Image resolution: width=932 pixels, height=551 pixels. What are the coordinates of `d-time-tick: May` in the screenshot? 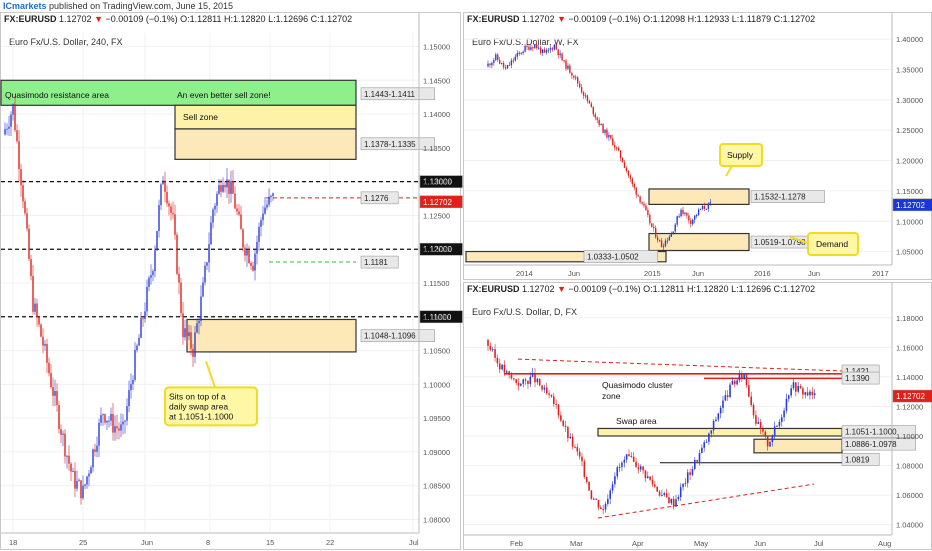 It's located at (701, 543).